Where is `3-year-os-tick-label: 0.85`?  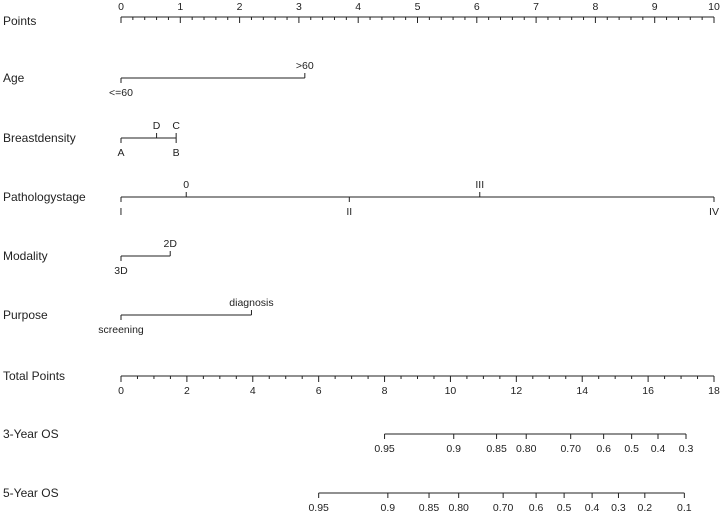
3-year-os-tick-label: 0.85 is located at coordinates (496, 449).